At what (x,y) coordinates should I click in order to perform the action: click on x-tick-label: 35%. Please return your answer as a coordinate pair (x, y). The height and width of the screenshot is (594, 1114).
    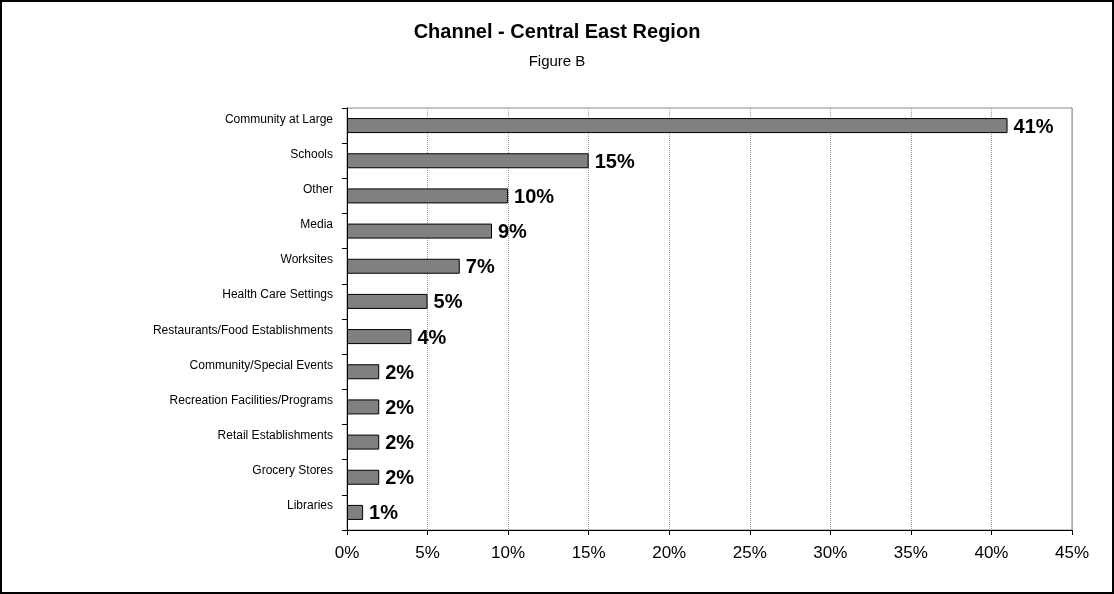
    Looking at the image, I should click on (910, 552).